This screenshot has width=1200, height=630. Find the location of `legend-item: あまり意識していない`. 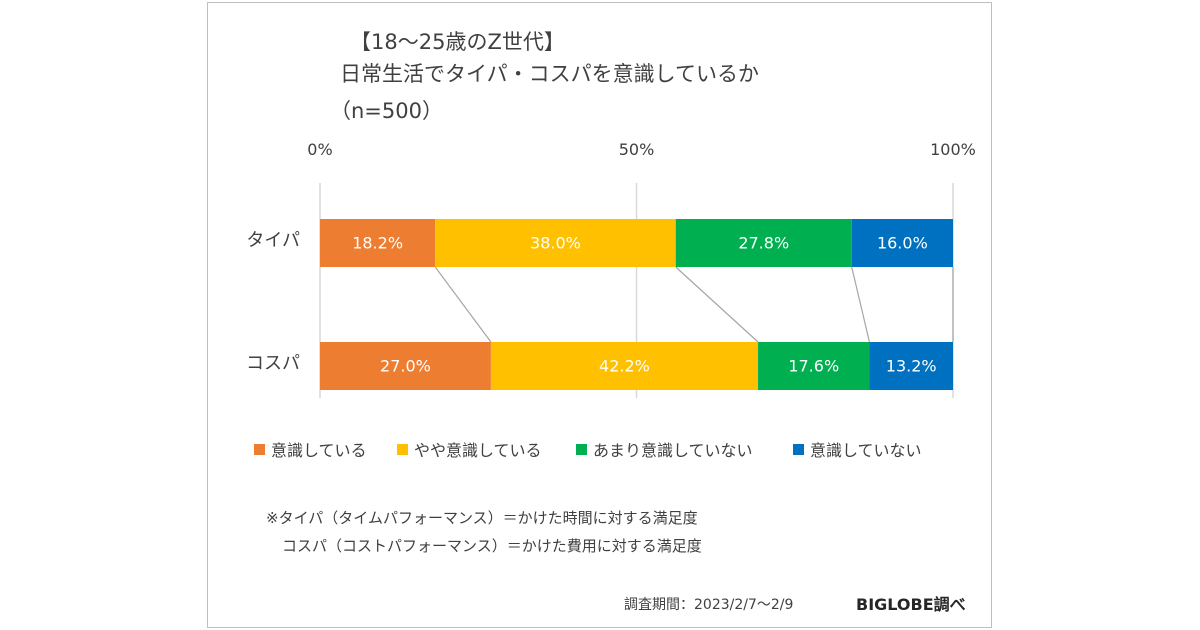

legend-item: あまり意識していない is located at coordinates (664, 449).